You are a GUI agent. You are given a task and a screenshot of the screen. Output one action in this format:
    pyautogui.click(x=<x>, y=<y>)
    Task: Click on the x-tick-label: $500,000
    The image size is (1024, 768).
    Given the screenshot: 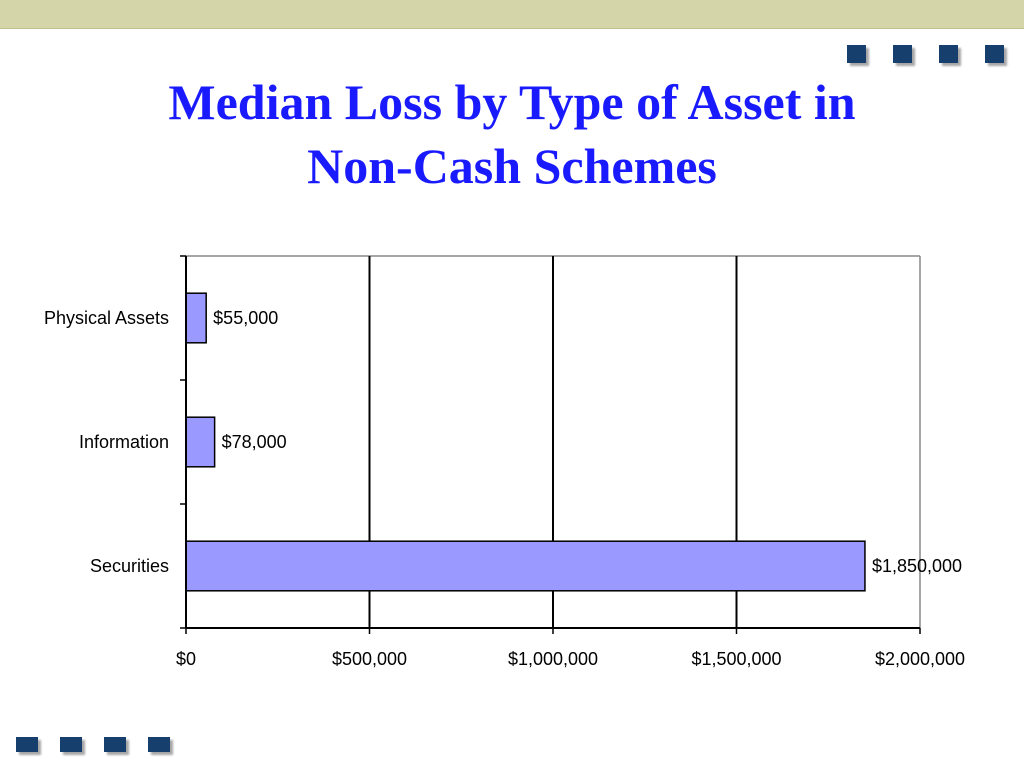 What is the action you would take?
    pyautogui.click(x=369, y=659)
    